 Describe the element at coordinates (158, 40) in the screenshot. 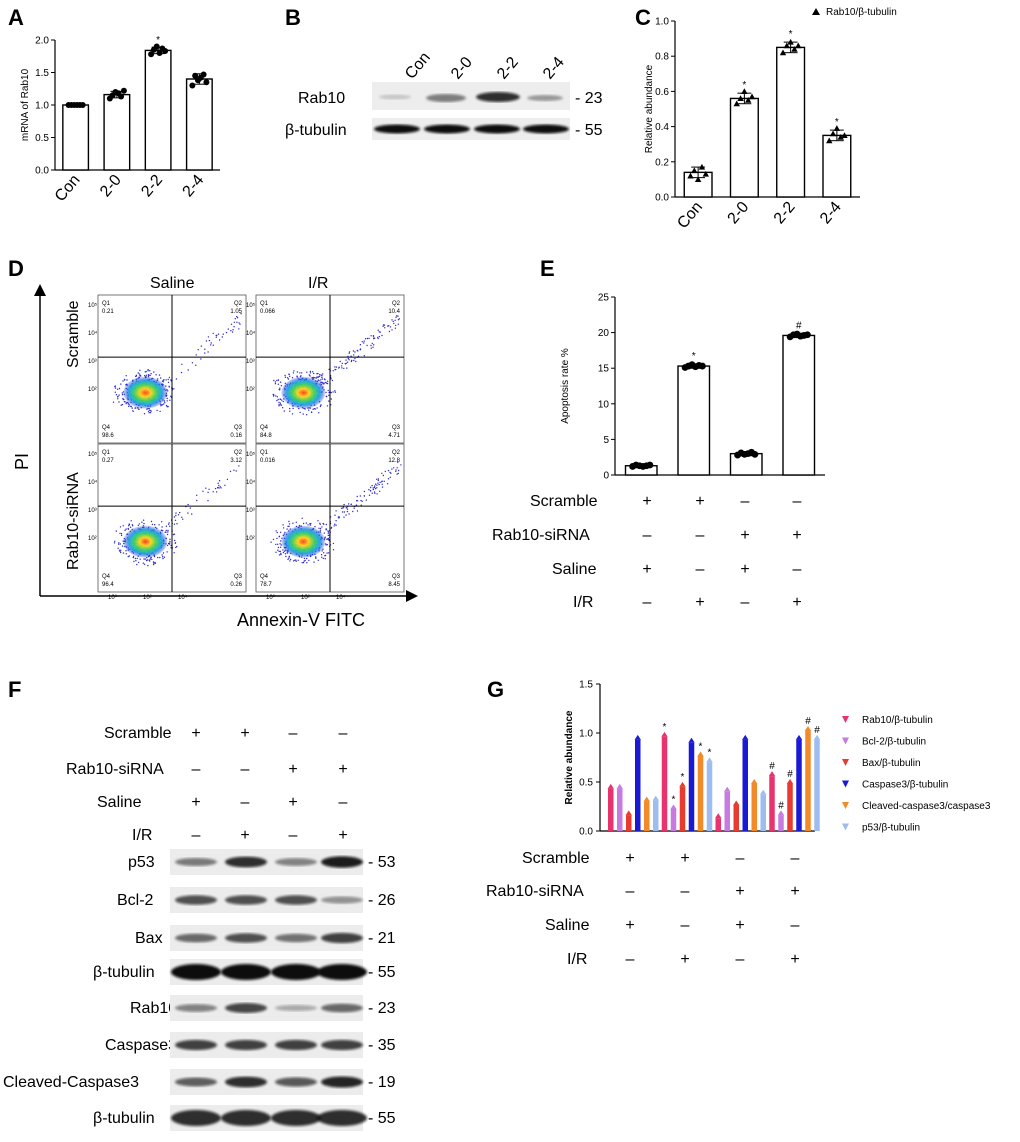

I see `significance-mark: *` at that location.